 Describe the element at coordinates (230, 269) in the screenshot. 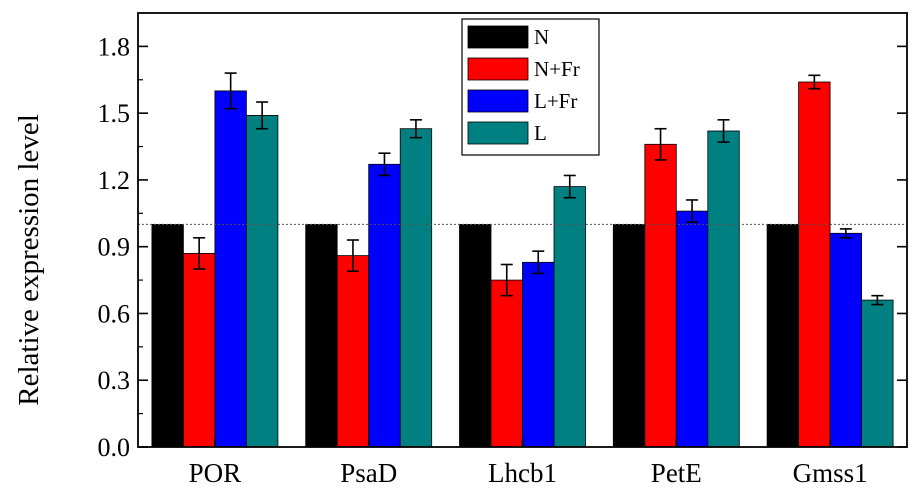

I see `bar-por-l-plus-fr` at that location.